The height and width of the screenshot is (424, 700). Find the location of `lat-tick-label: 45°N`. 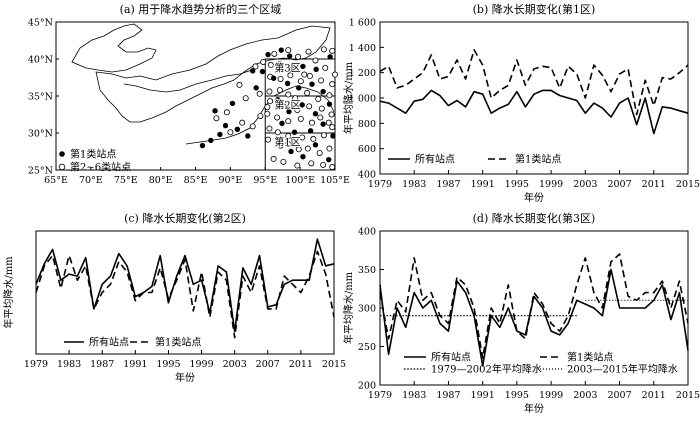

lat-tick-label: 45°N is located at coordinates (40, 23).